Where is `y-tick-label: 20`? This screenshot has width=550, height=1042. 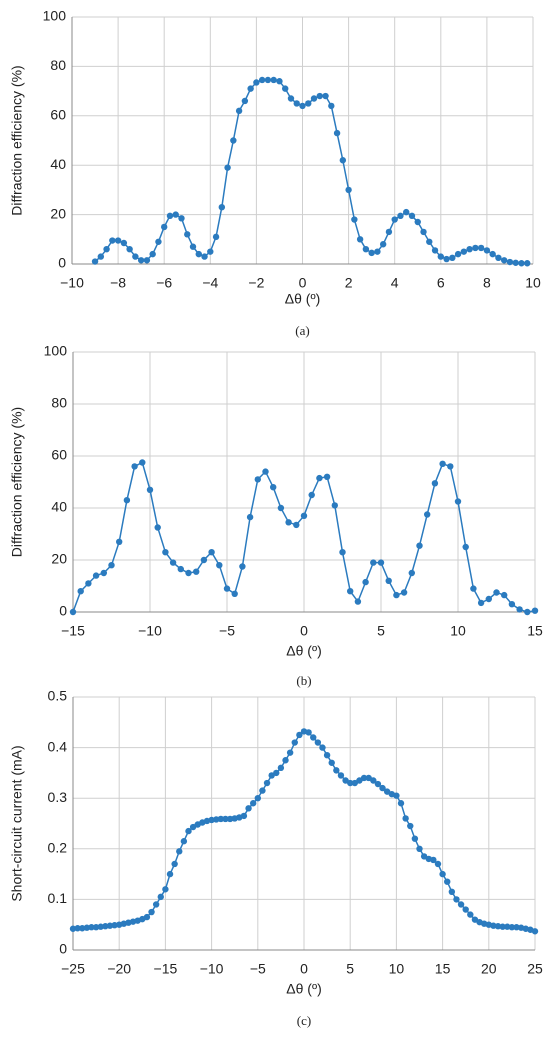
y-tick-label: 20 is located at coordinates (59, 559).